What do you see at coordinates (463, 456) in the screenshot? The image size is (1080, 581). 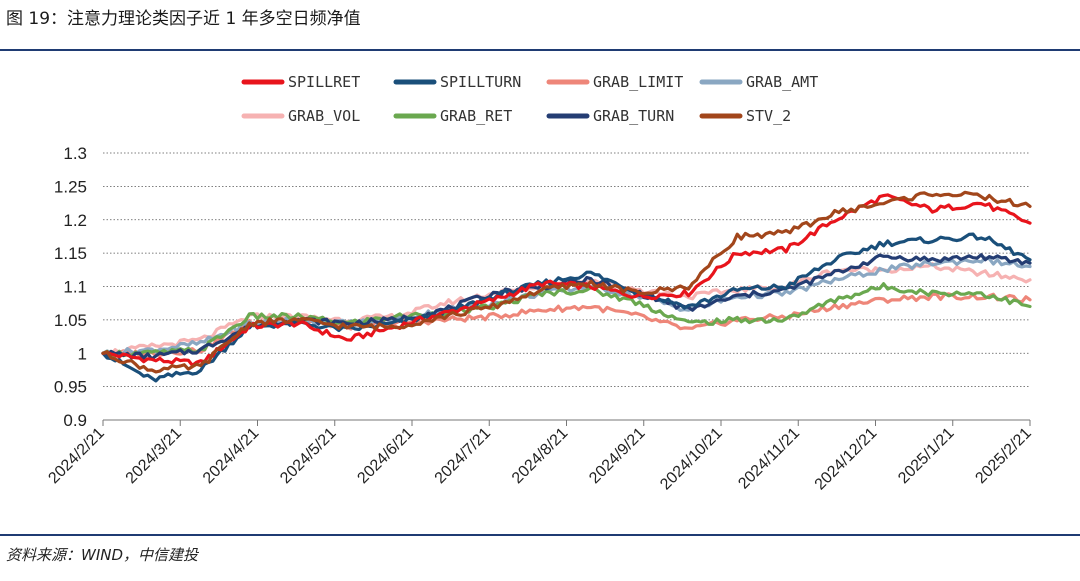 I see `x-tick-label: 2024/7/21` at bounding box center [463, 456].